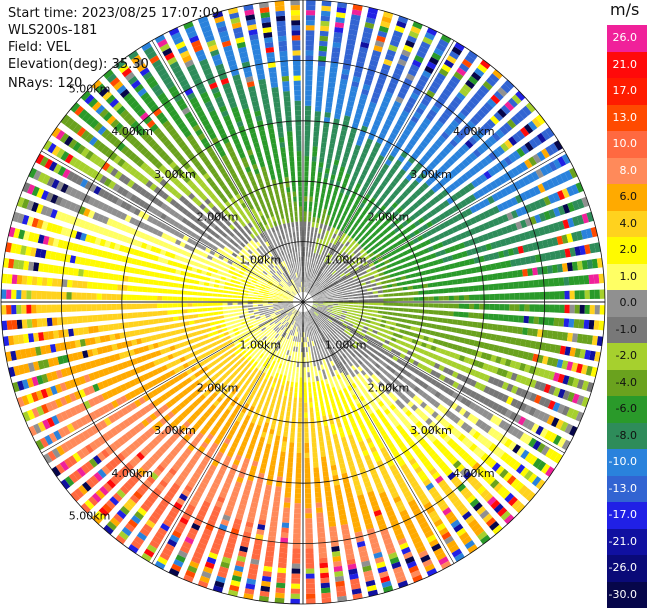  I want to click on colorbar-tick-label: 21.0, so click(625, 65).